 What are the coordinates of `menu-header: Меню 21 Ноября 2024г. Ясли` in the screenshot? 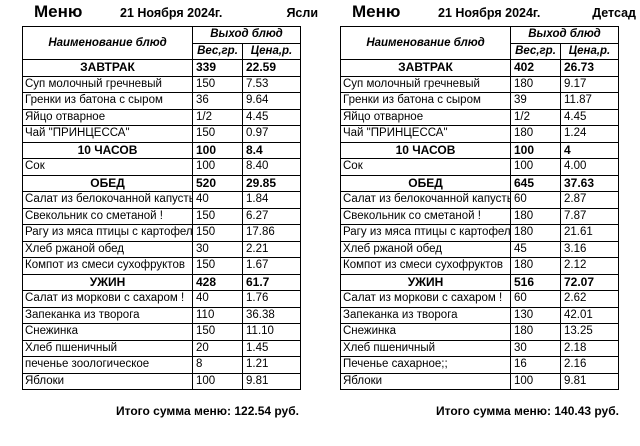 It's located at (172, 13).